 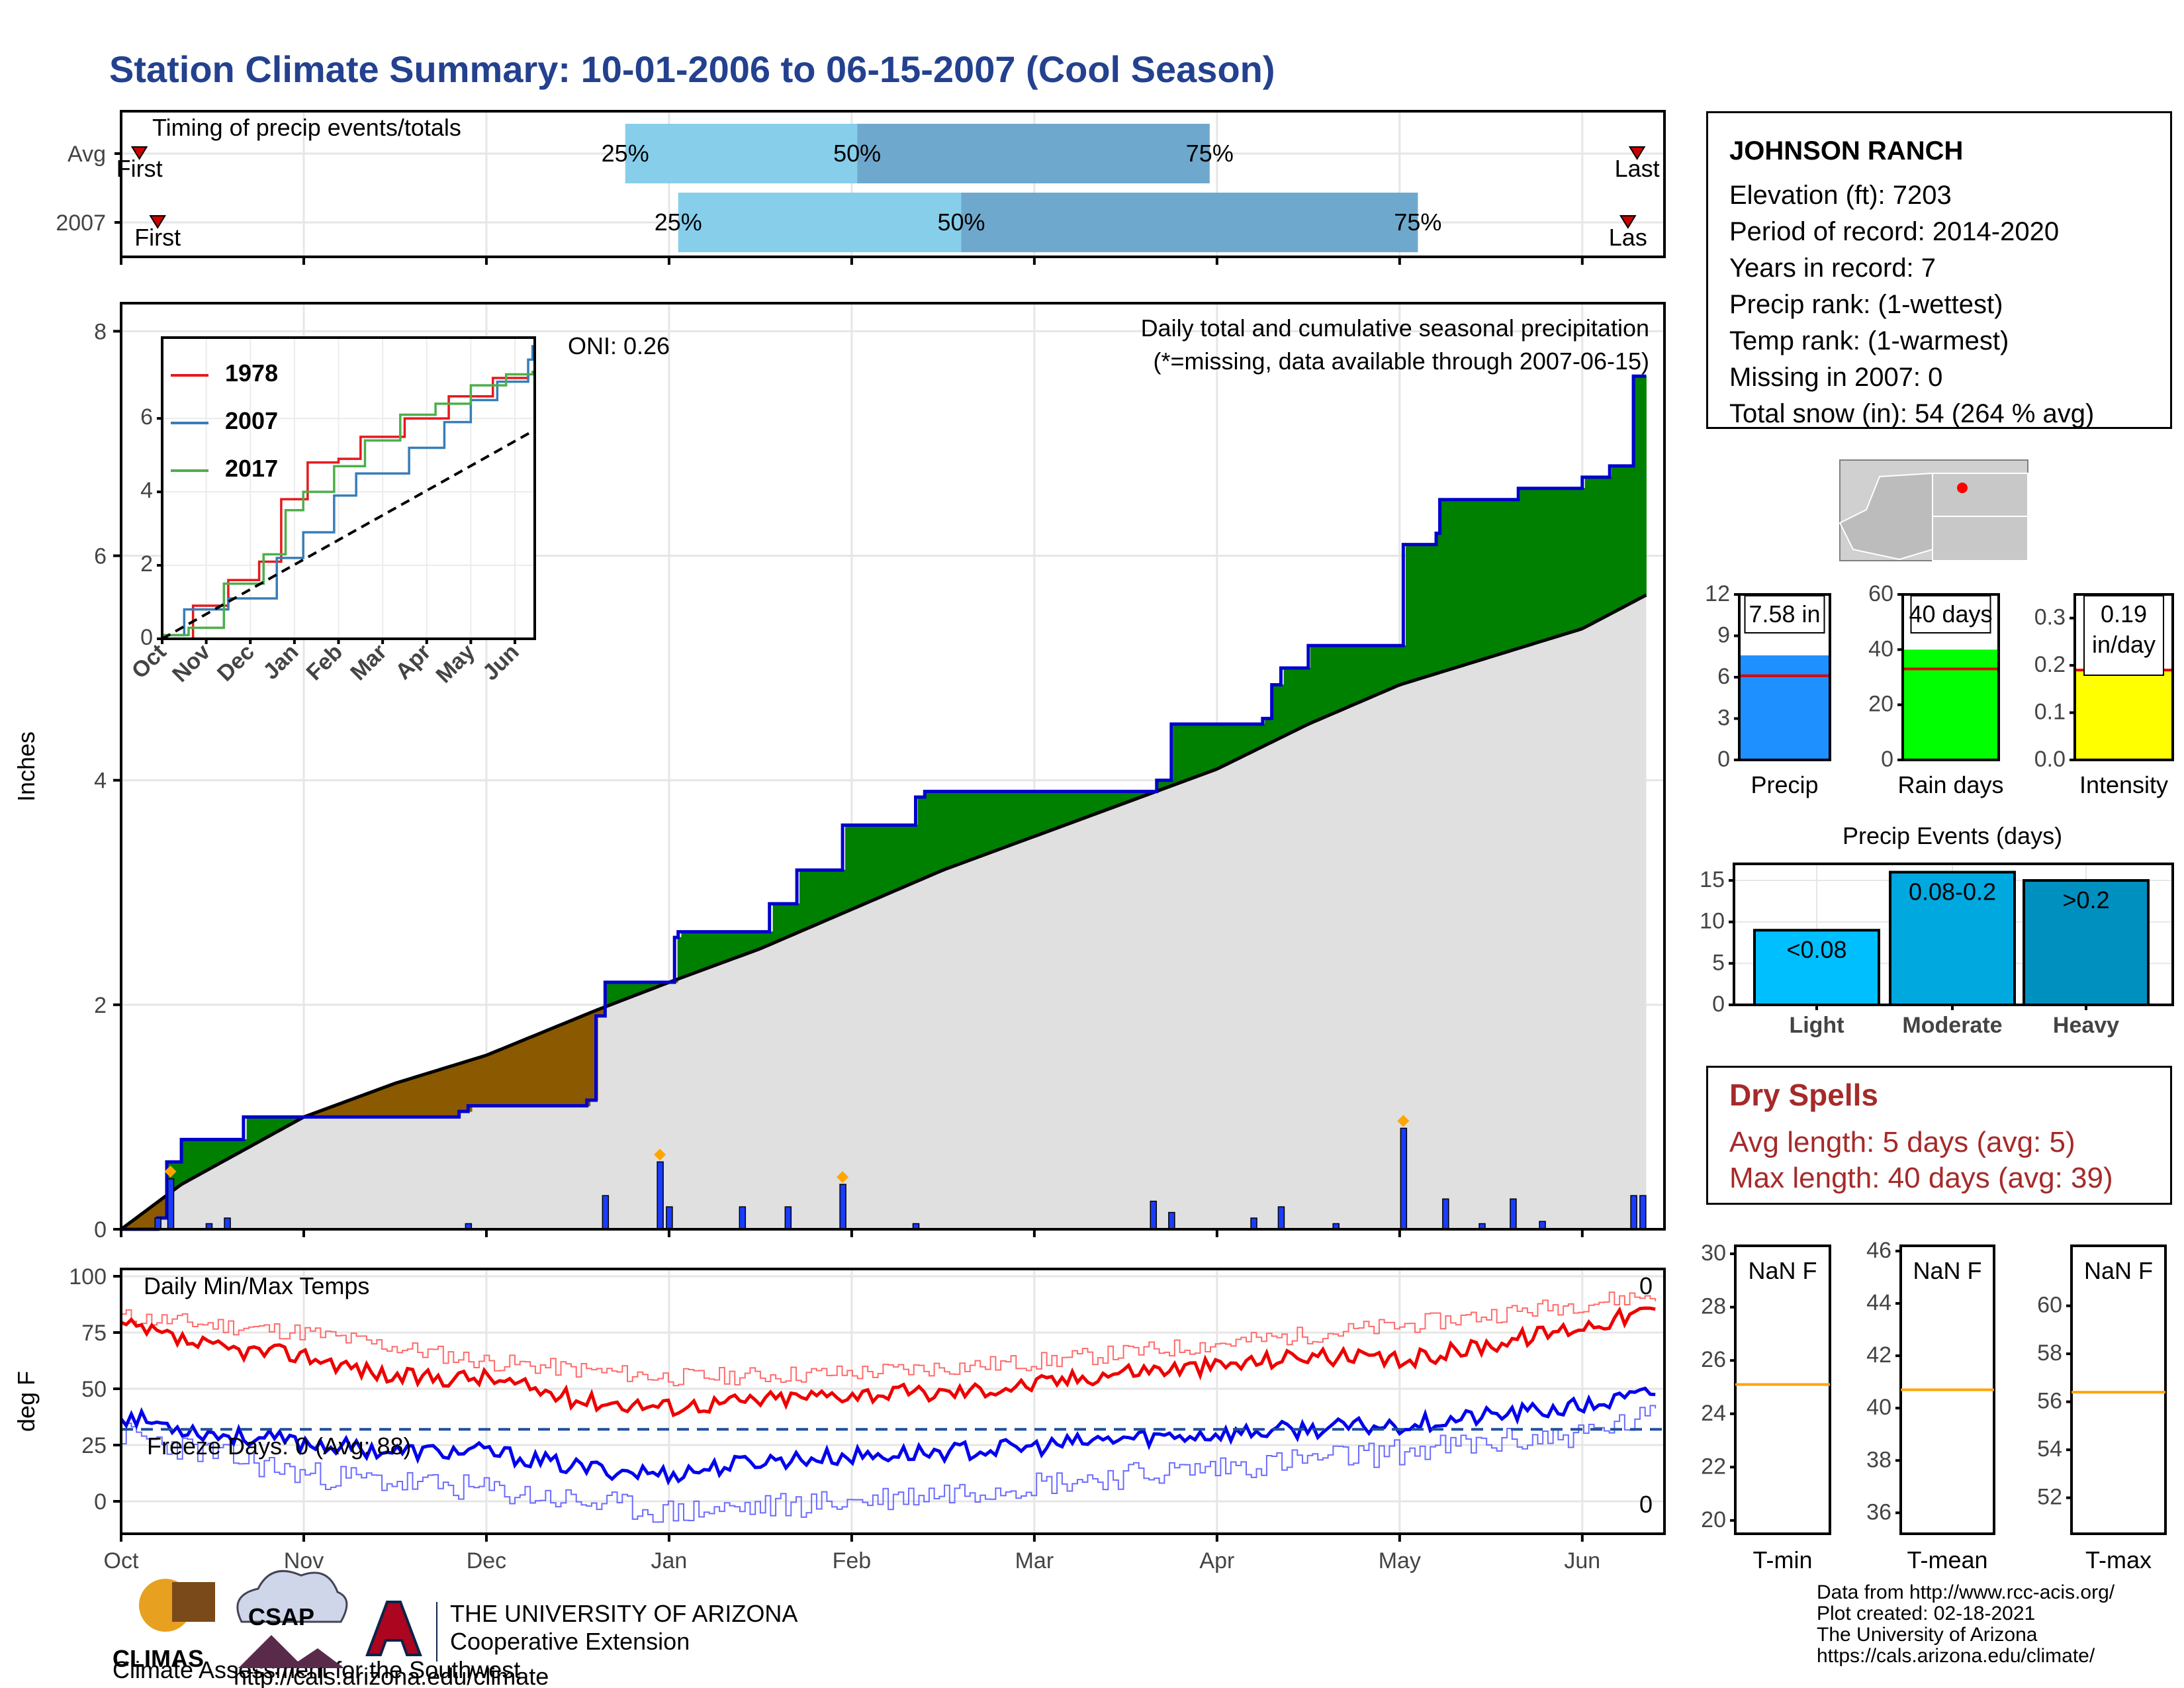 What do you see at coordinates (2085, 900) in the screenshot?
I see `event-bar-label: >0.2` at bounding box center [2085, 900].